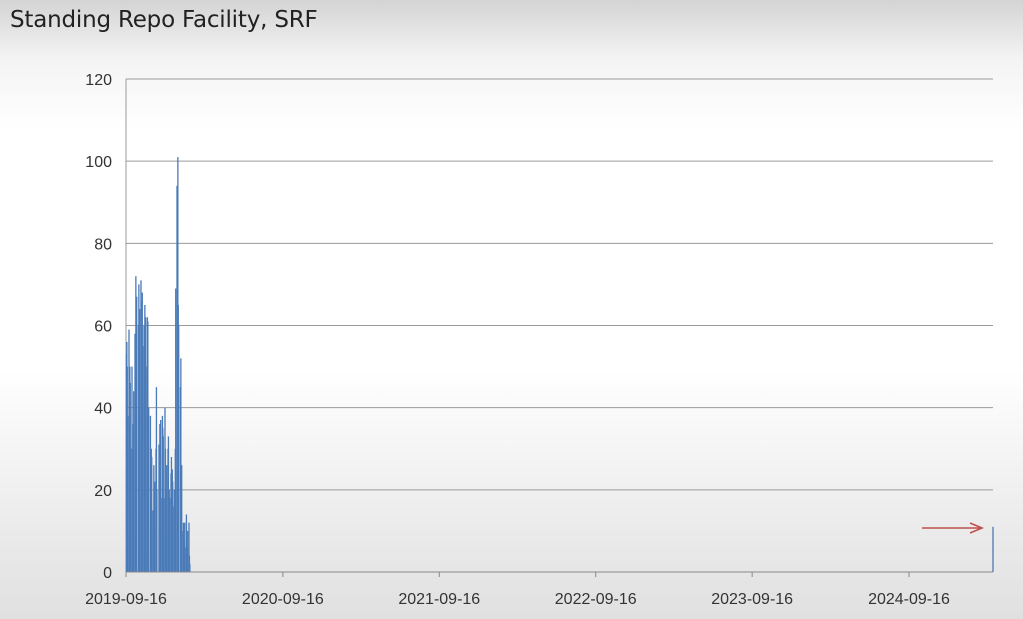  I want to click on y-tick-label: 0, so click(107, 573).